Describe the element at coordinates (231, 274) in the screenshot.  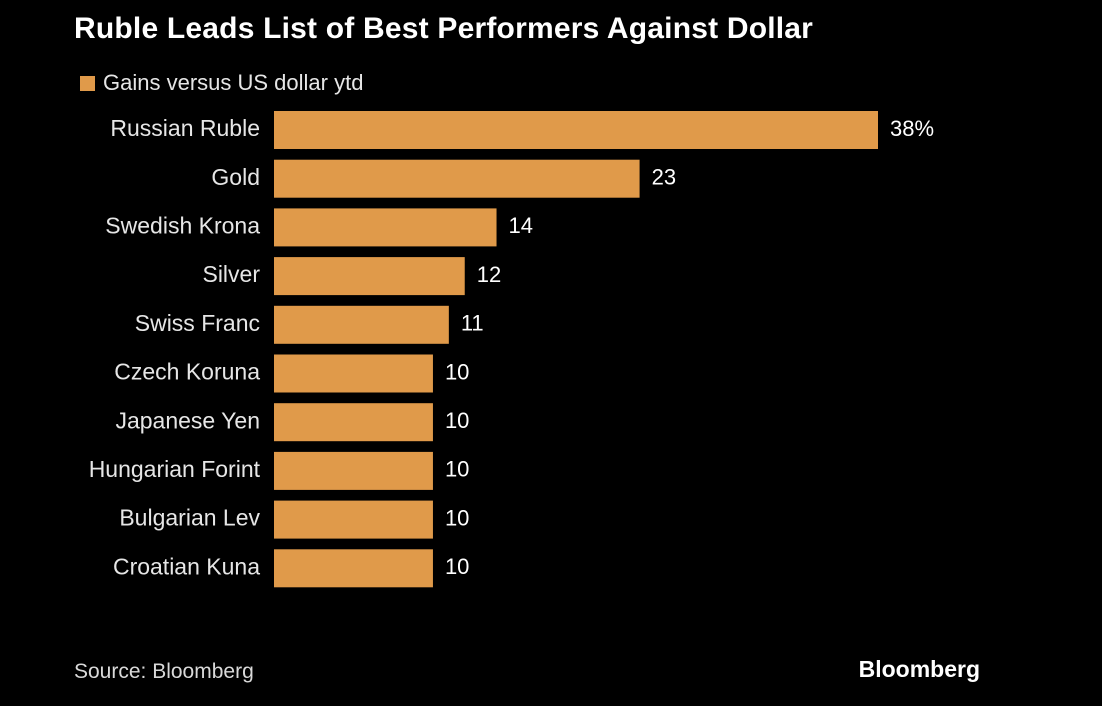
I see `category-label: Silver` at that location.